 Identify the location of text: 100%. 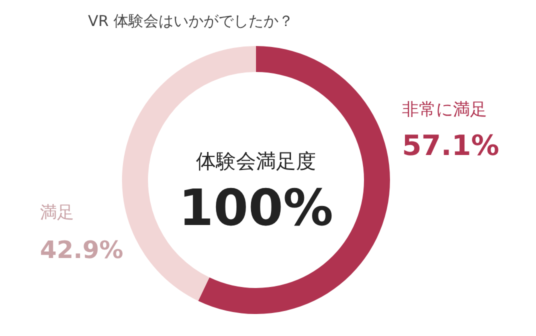
(256, 208).